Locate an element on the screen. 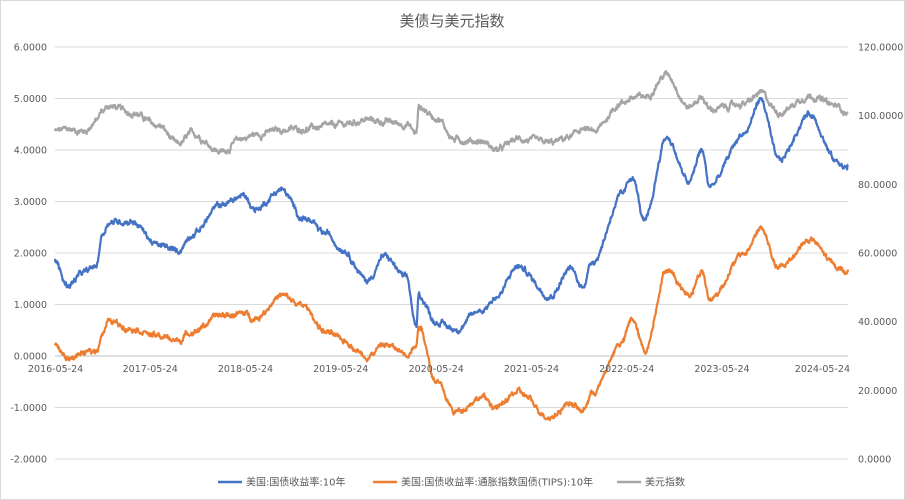 This screenshot has width=905, height=500. legend-label: 美国:国债收益率:10年 is located at coordinates (295, 482).